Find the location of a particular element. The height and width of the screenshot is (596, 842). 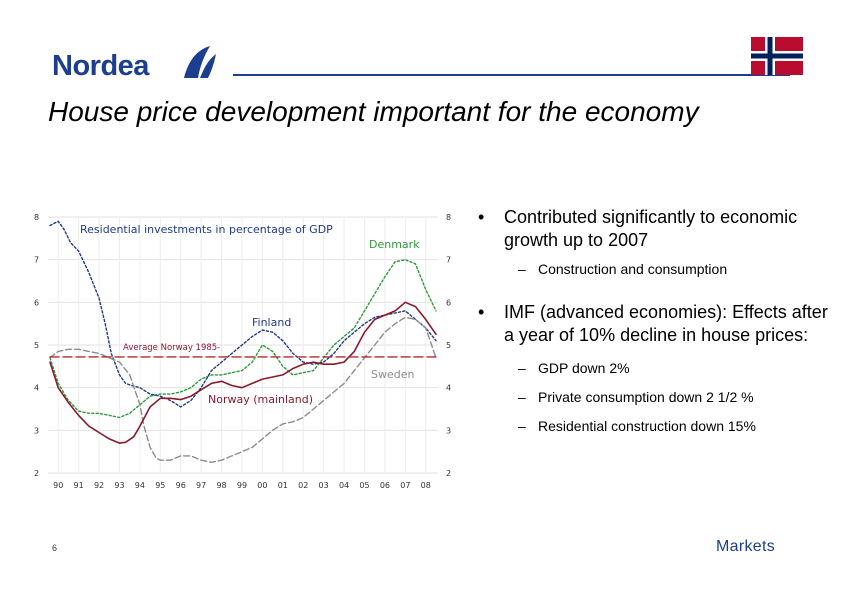

x-axis: 90 91 92 93 94 95 96 97 98 99 00 01 02 03 04 05 06 07 08 is located at coordinates (242, 485).